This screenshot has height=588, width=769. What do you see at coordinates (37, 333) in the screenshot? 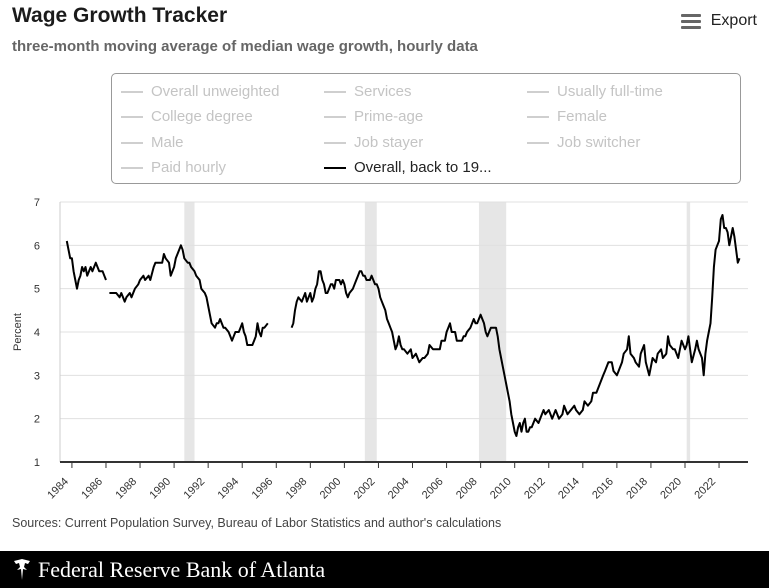
I see `y-tick-label: 4` at bounding box center [37, 333].